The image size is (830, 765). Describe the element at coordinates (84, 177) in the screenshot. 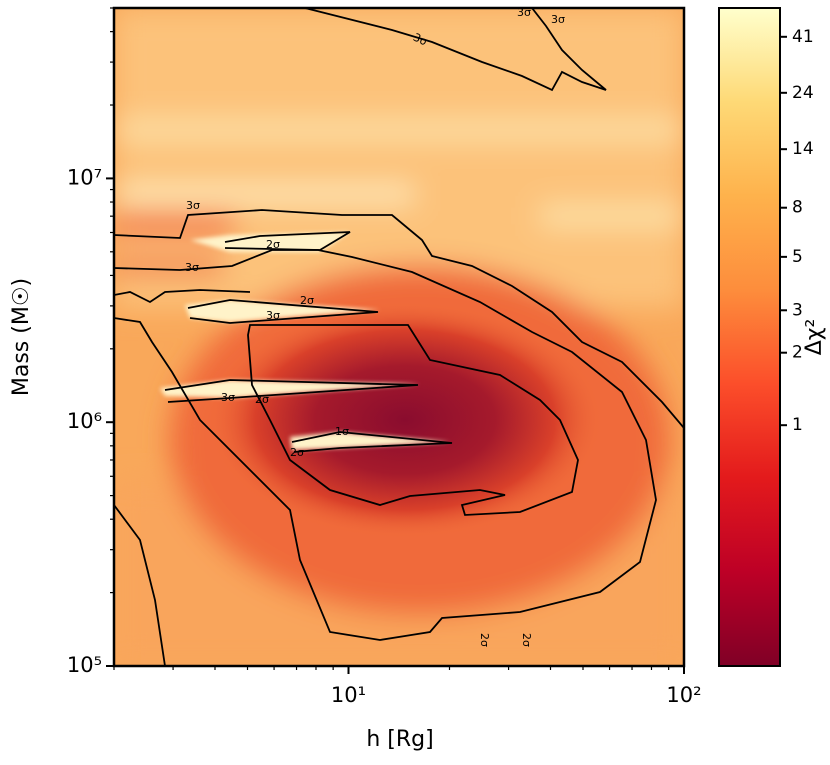

I see `y-tick-label: 10⁷` at that location.